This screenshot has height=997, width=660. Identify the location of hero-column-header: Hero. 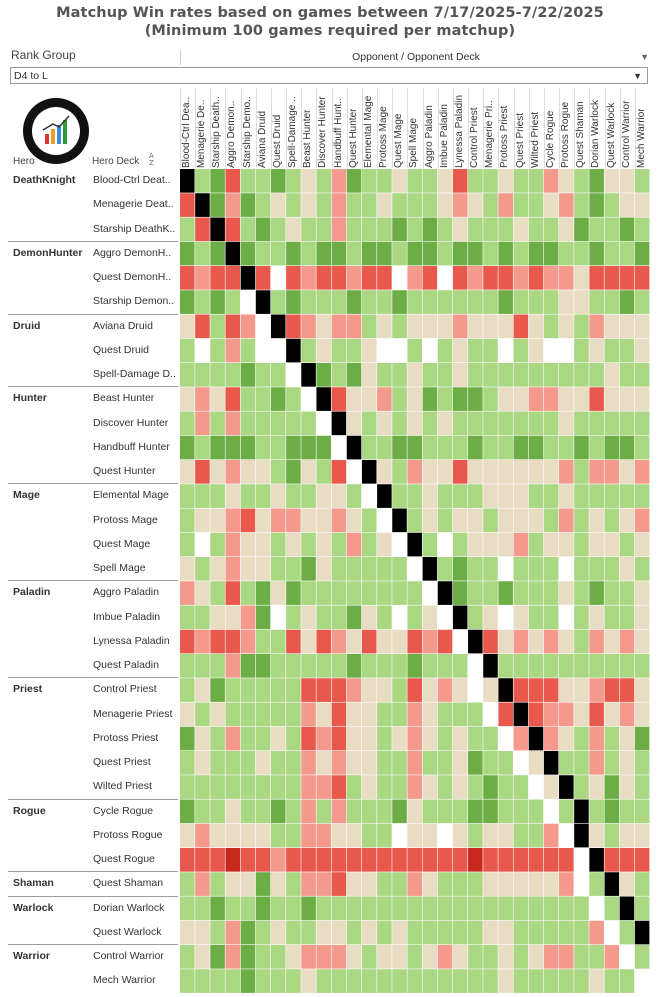
(24, 161).